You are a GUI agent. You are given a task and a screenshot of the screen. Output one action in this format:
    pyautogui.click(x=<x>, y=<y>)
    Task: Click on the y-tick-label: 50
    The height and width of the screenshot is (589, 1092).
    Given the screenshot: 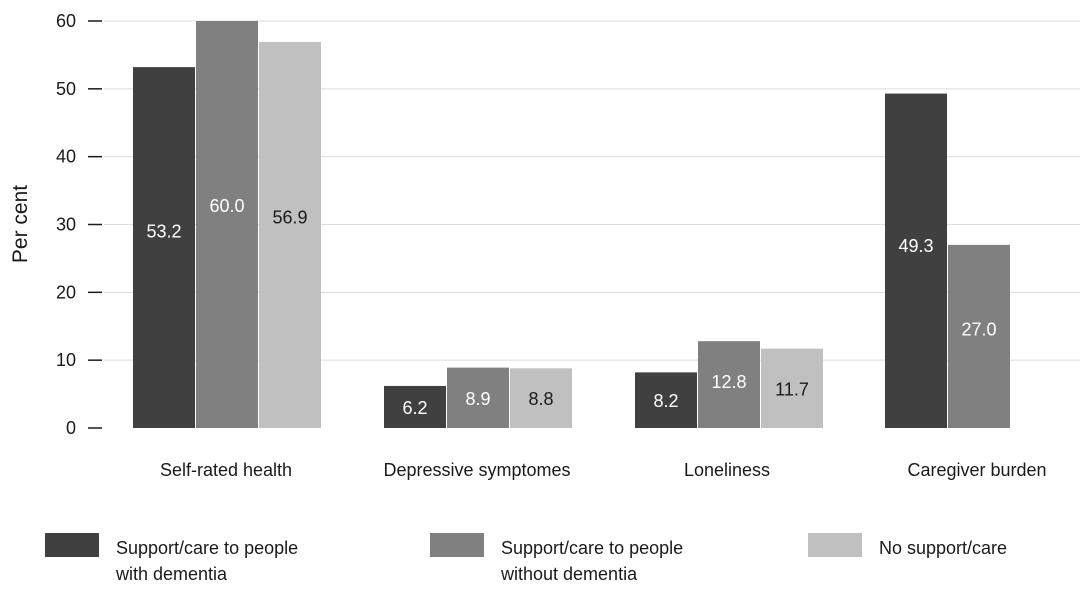 What is the action you would take?
    pyautogui.click(x=66, y=89)
    